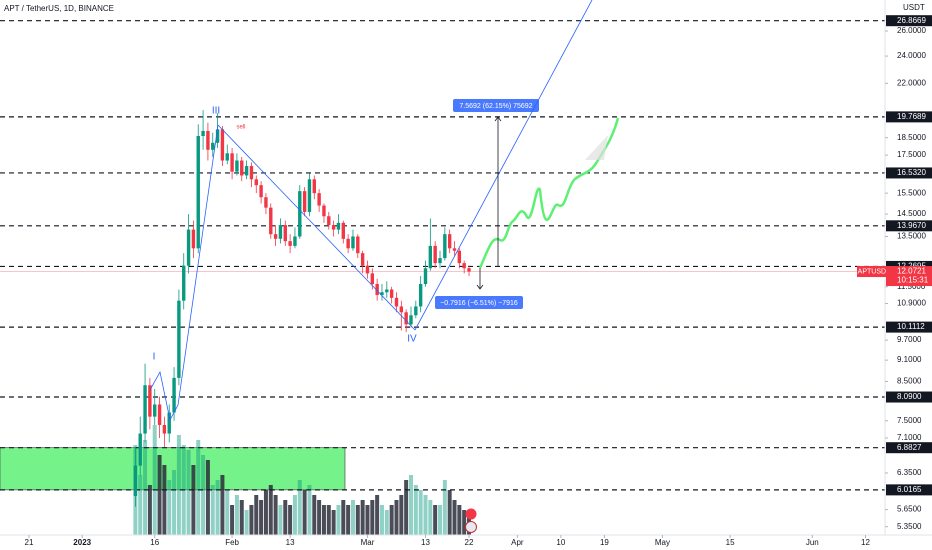  Describe the element at coordinates (232, 542) in the screenshot. I see `x-tick-label: Feb` at that location.